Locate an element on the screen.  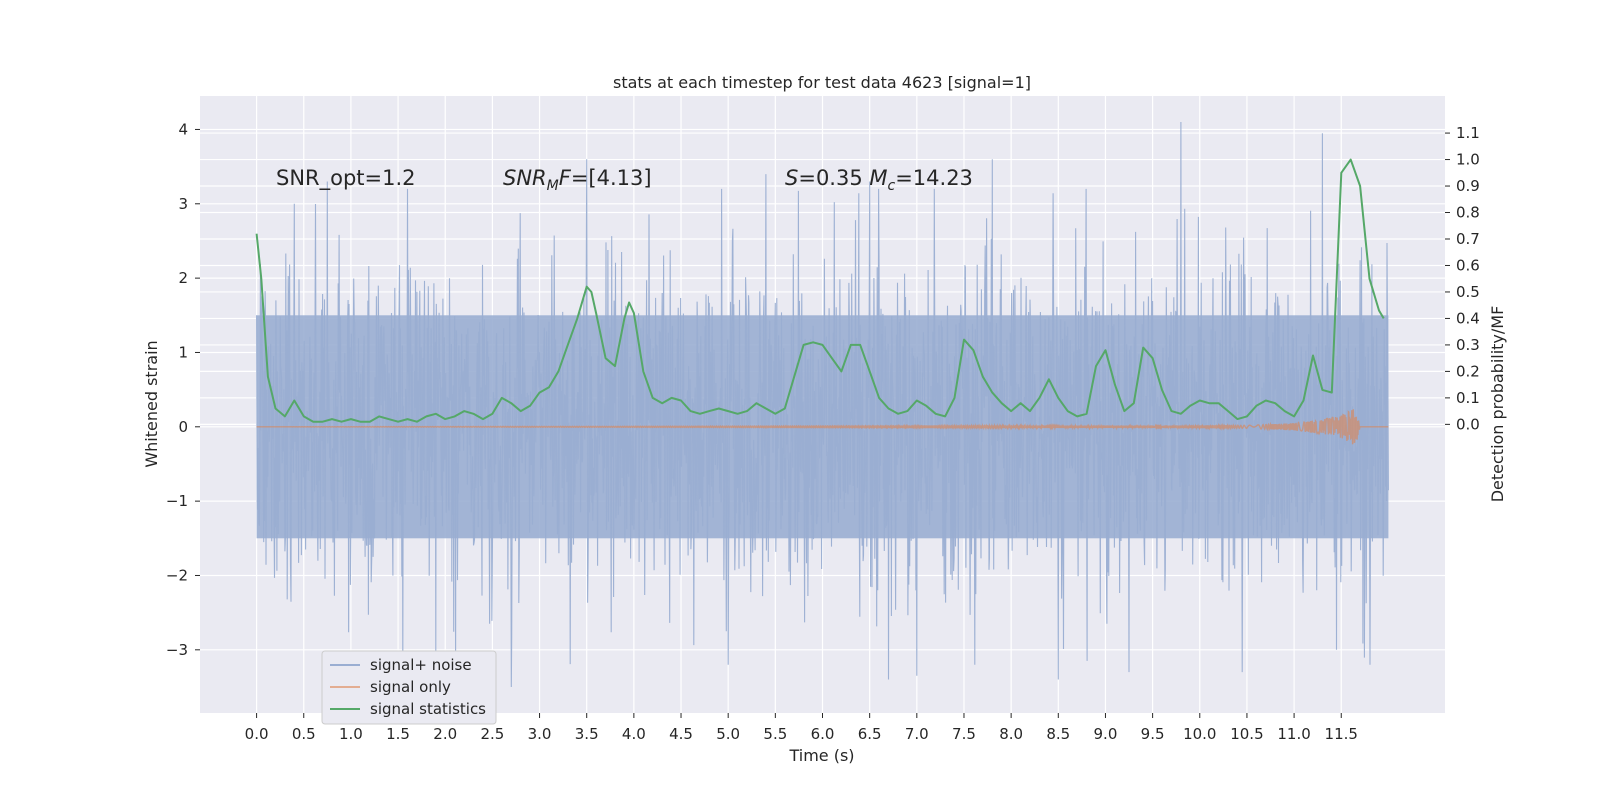
y-tick-label: 4 is located at coordinates (183, 129).